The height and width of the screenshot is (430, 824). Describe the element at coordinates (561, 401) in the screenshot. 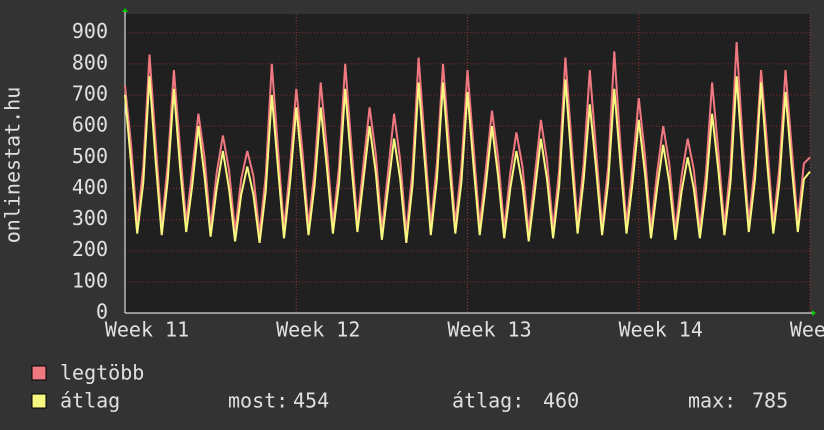

I see `stat-value: 460` at that location.